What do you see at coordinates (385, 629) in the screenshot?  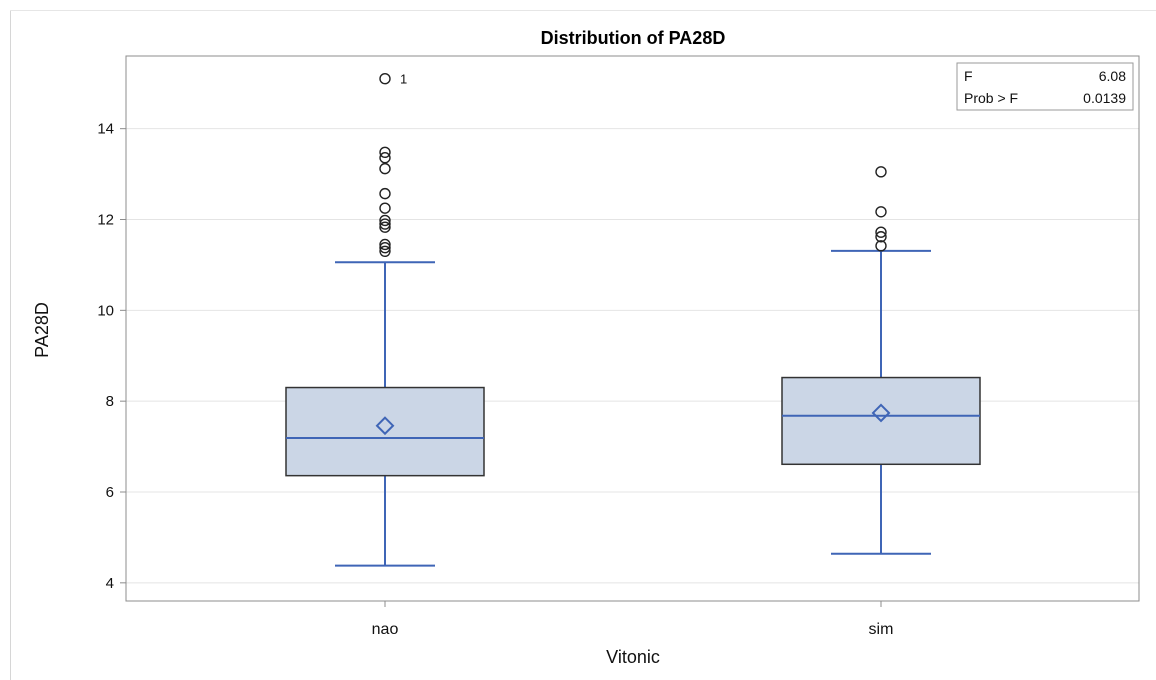 I see `x-tick-label: nao` at bounding box center [385, 629].